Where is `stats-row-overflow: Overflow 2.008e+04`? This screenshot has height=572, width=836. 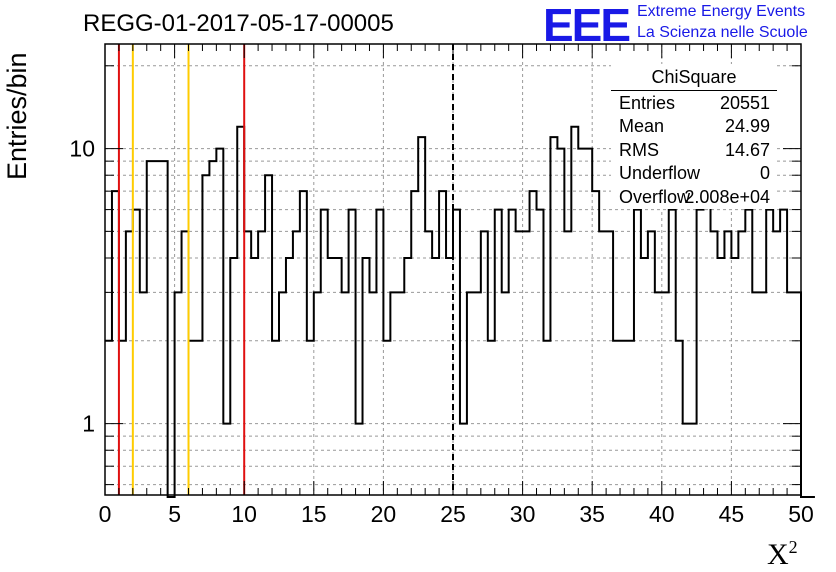 stats-row-overflow: Overflow 2.008e+04 is located at coordinates (694, 198).